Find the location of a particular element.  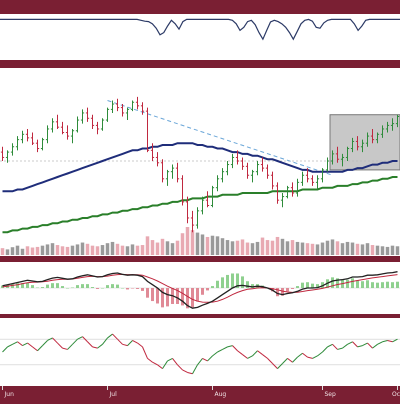

macd-panel is located at coordinates (200, 288).